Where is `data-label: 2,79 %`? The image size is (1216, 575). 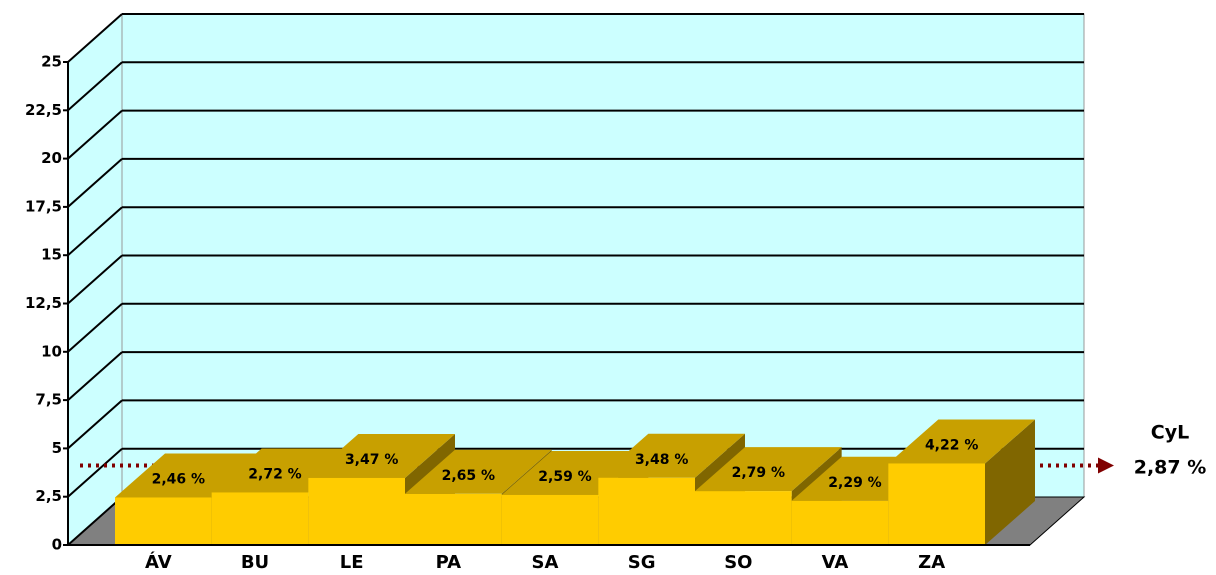
data-label: 2,79 % is located at coordinates (758, 473).